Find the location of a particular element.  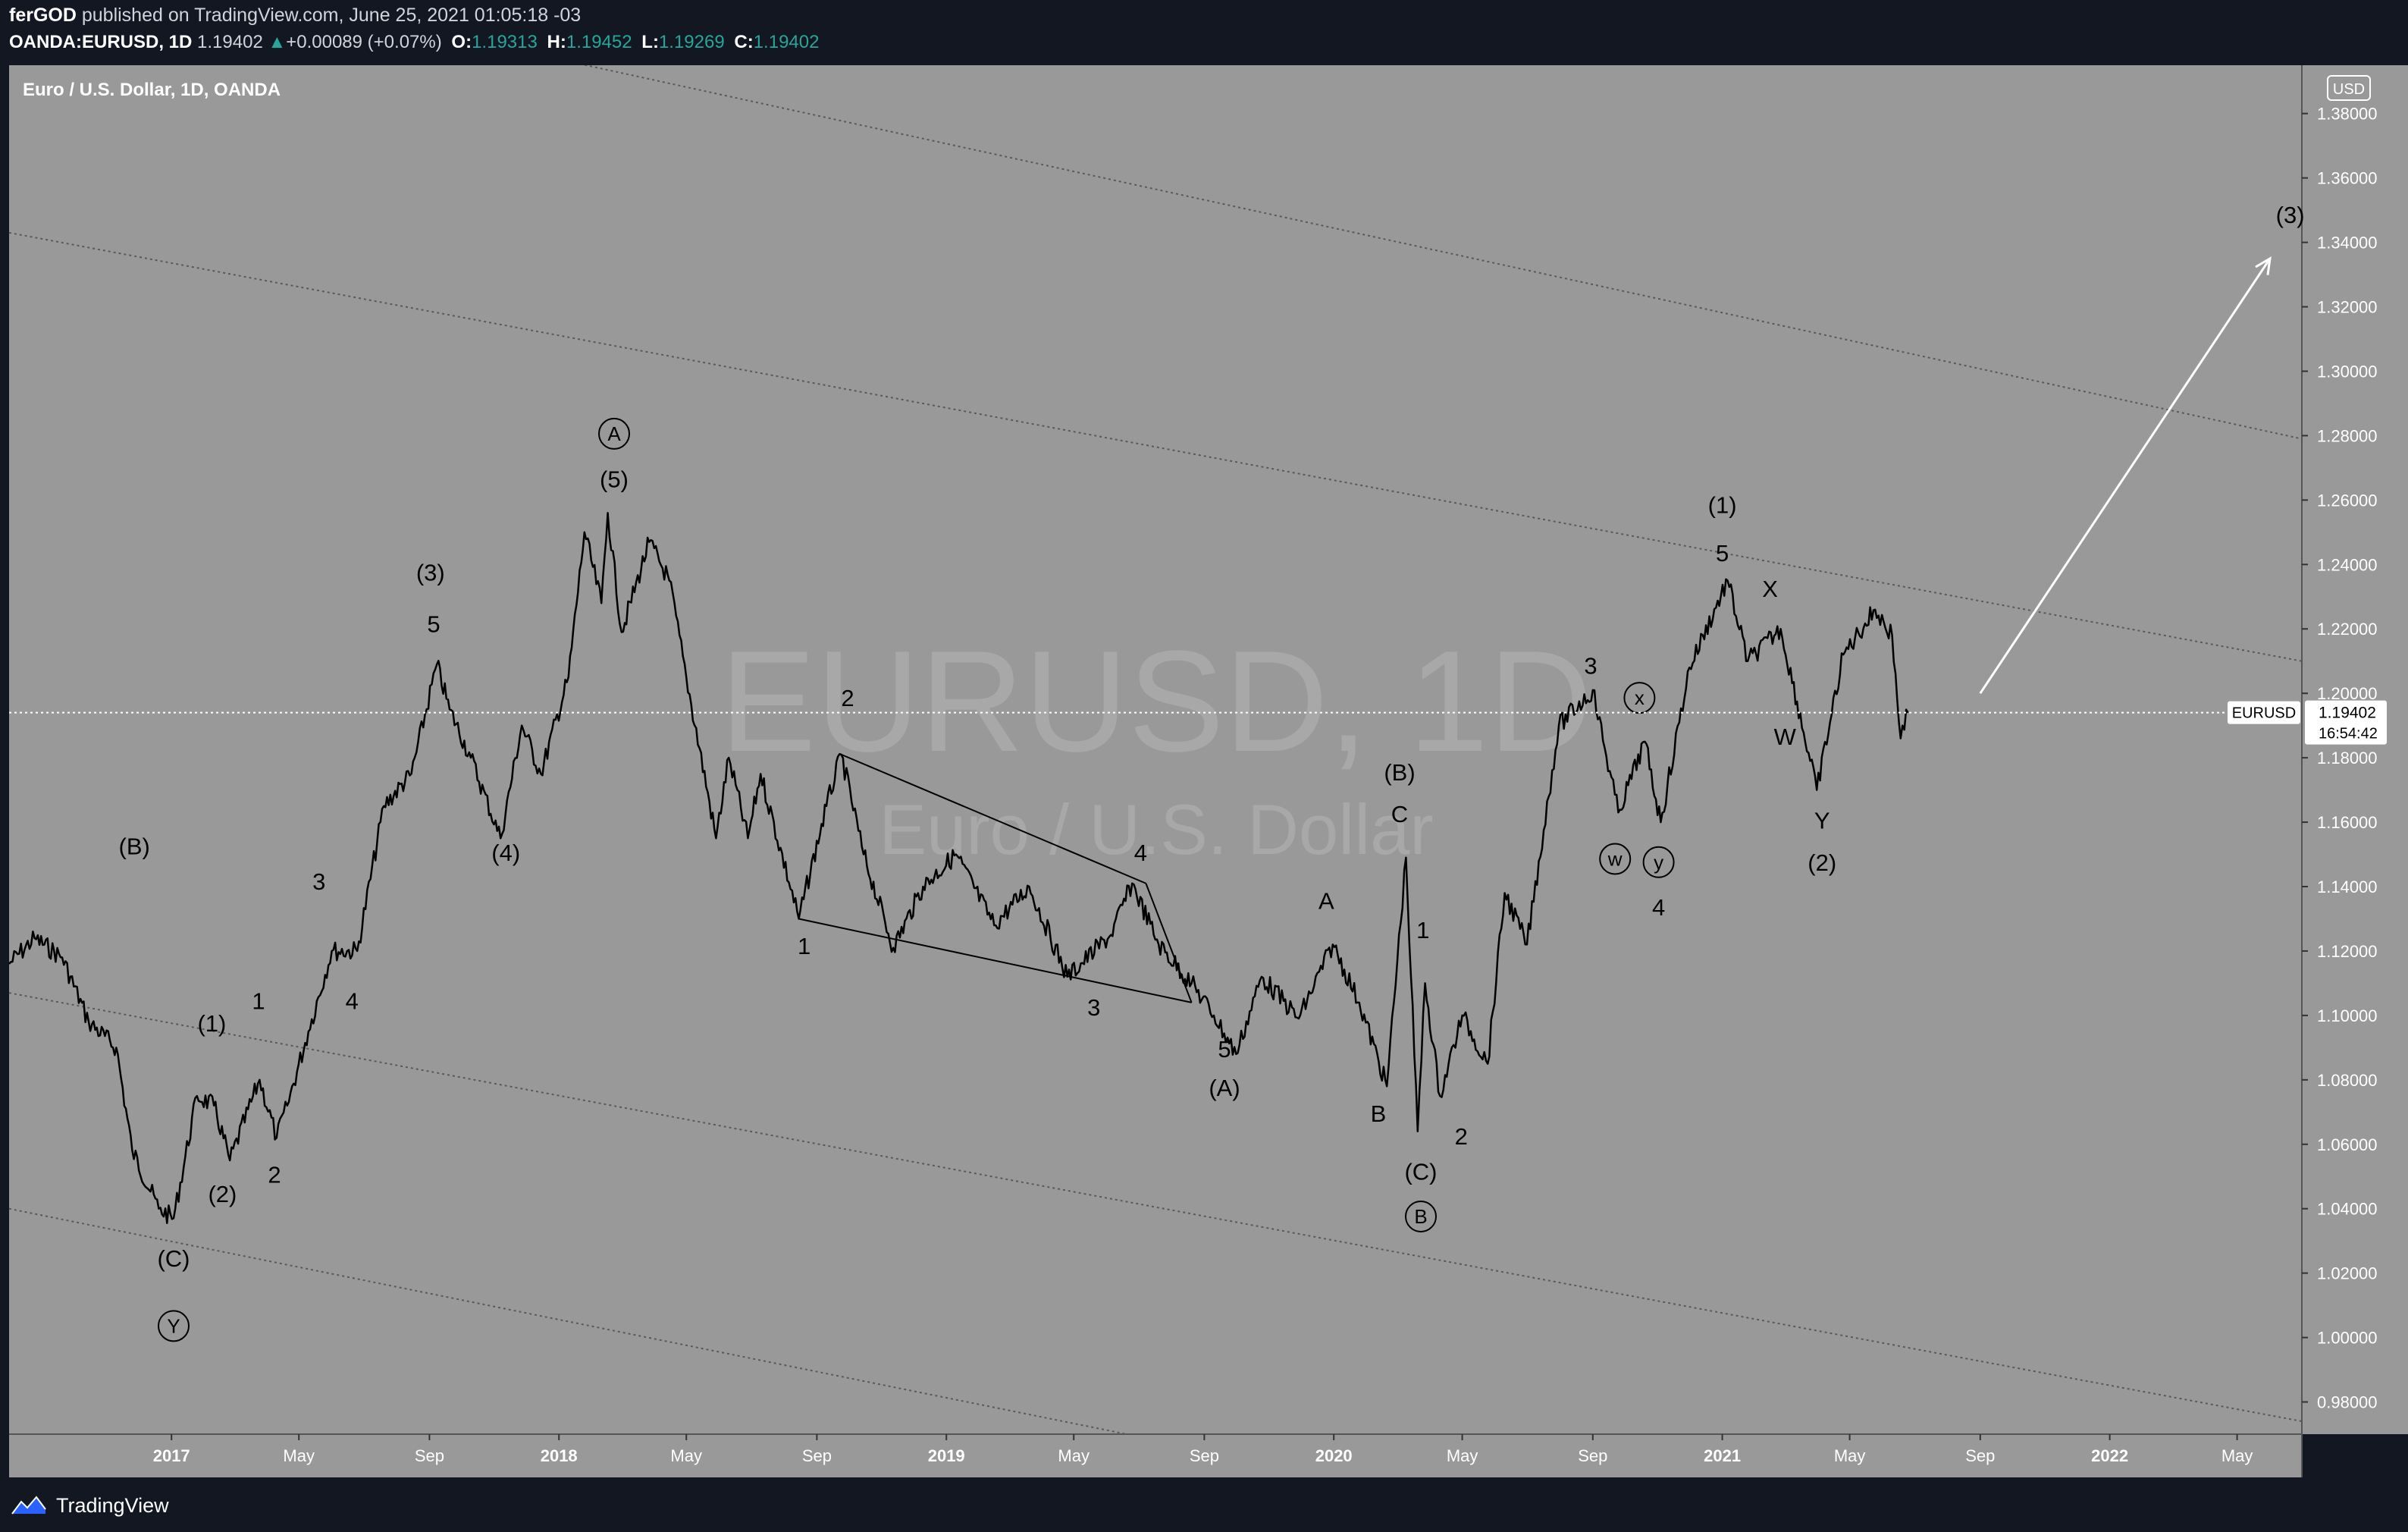

y-tick-label: 1.04000 is located at coordinates (2347, 1209).